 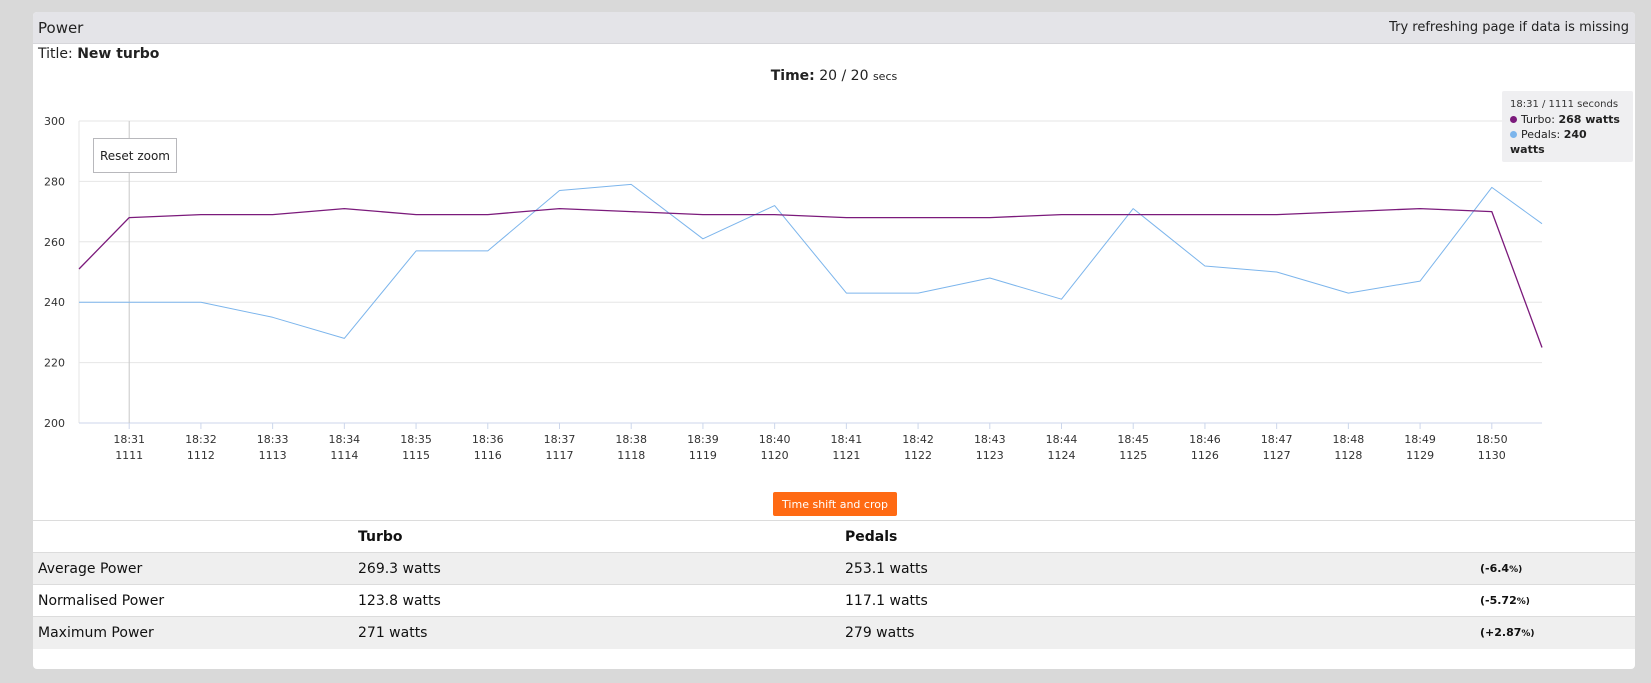 I want to click on title-label: Title:, so click(x=55, y=54).